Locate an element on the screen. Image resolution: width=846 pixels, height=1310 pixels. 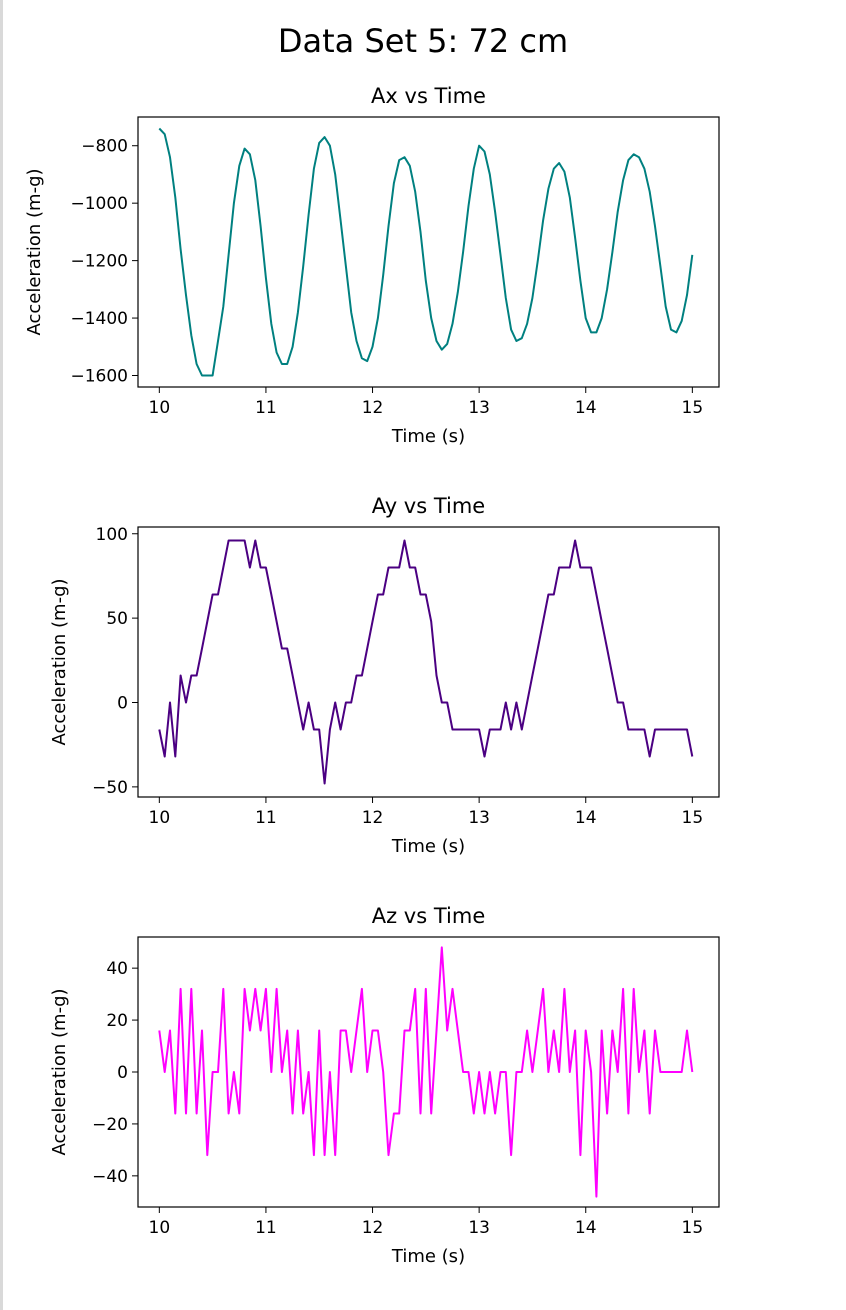
ax-x-axis-label: Time (s) is located at coordinates (428, 436).